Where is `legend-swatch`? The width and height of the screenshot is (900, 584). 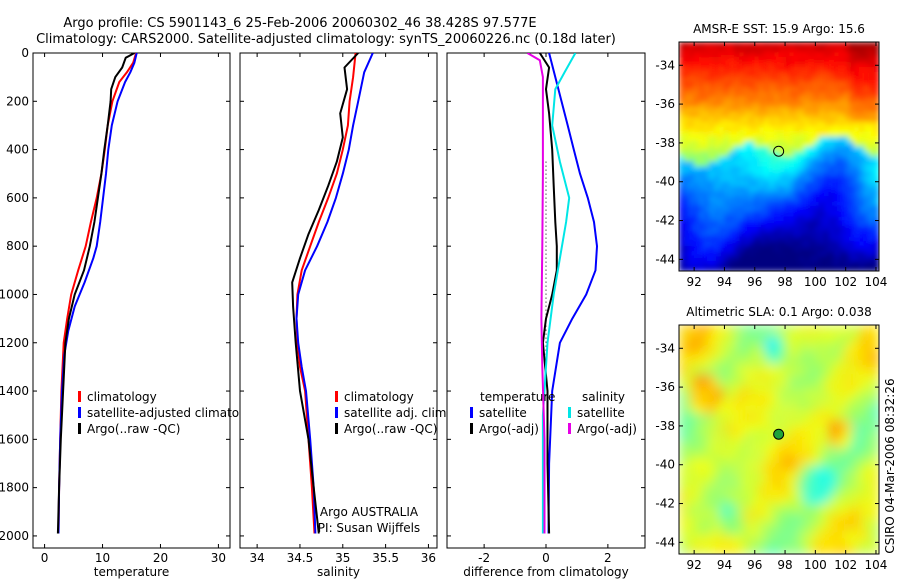 legend-swatch is located at coordinates (471, 412).